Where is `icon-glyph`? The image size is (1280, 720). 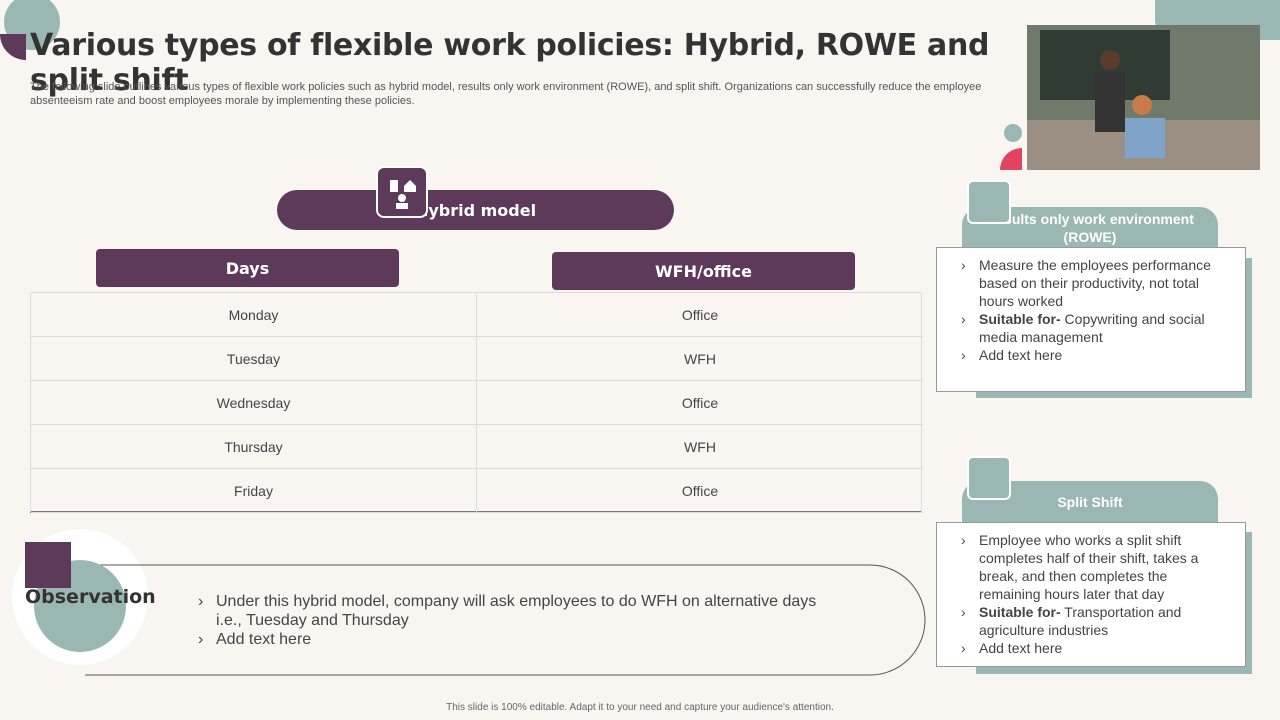
icon-glyph is located at coordinates (403, 194).